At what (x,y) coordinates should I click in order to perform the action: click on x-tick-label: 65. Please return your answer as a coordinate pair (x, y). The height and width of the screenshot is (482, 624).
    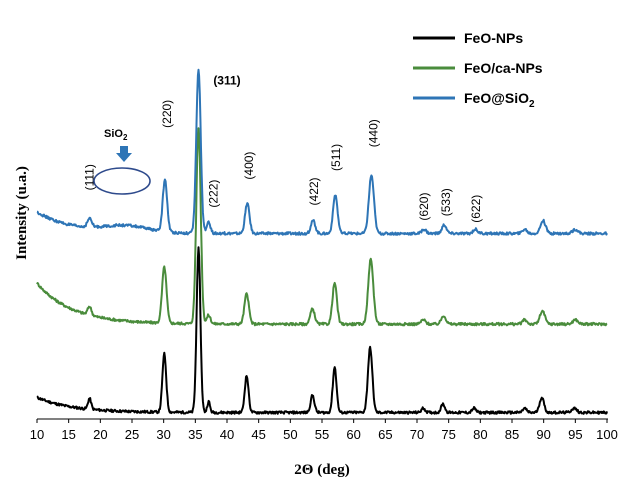
    Looking at the image, I should click on (385, 434).